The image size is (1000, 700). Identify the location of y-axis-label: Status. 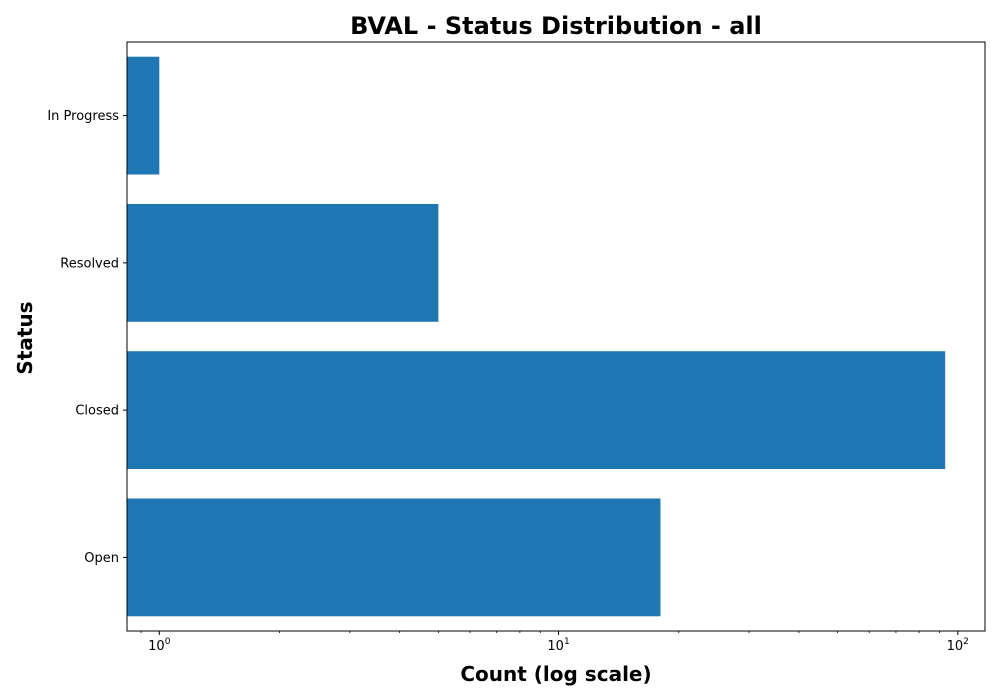
(25, 337).